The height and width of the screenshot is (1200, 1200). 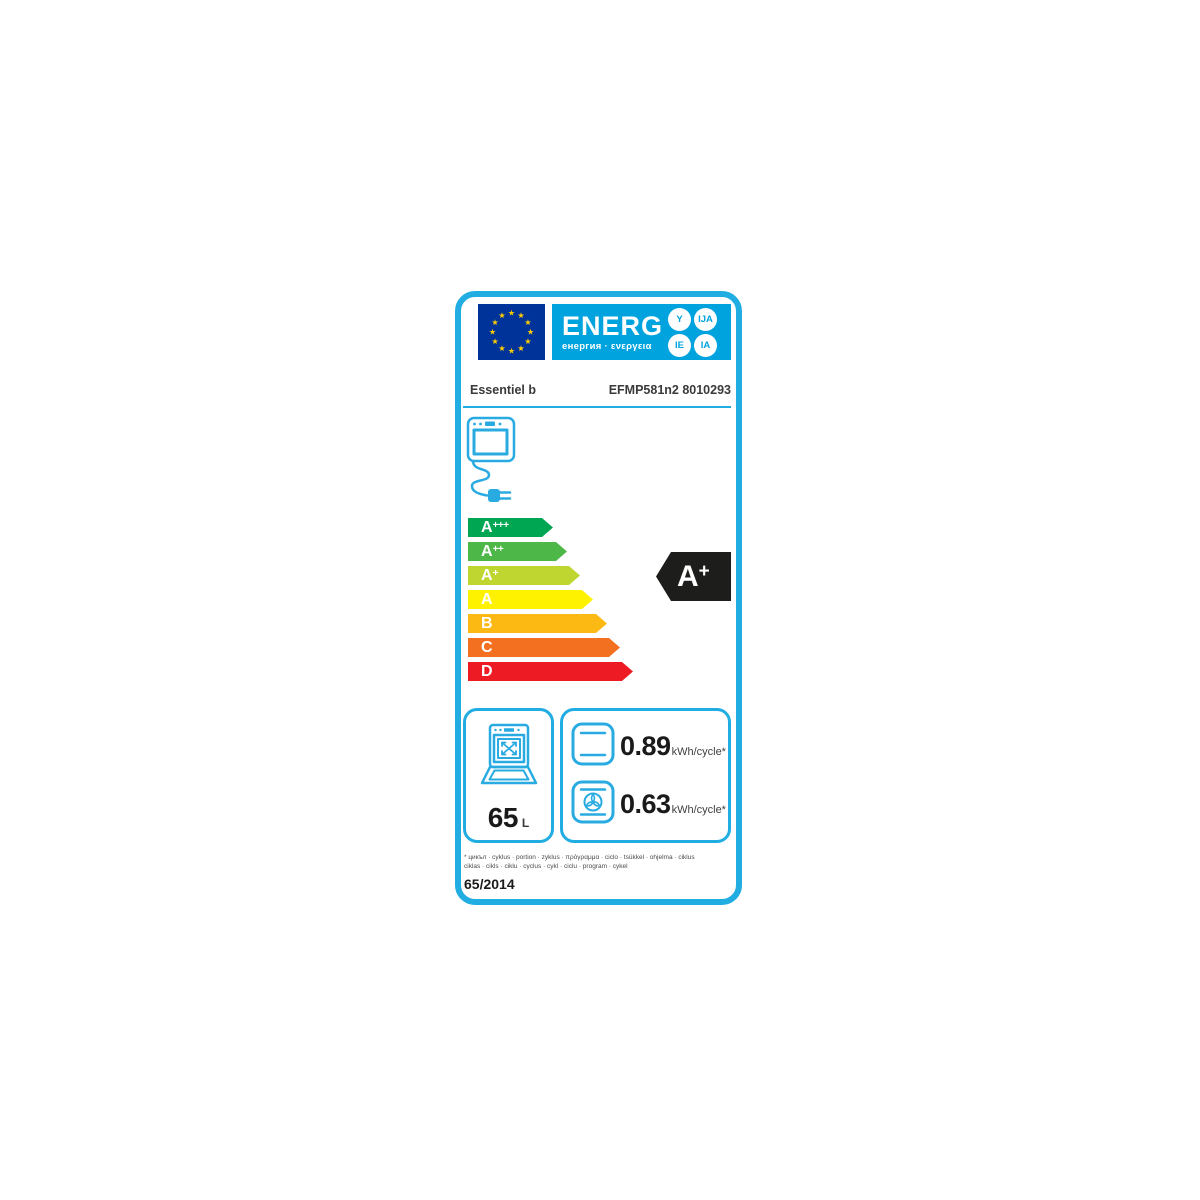 What do you see at coordinates (698, 810) in the screenshot?
I see `fan-unit: kWh/cycle*` at bounding box center [698, 810].